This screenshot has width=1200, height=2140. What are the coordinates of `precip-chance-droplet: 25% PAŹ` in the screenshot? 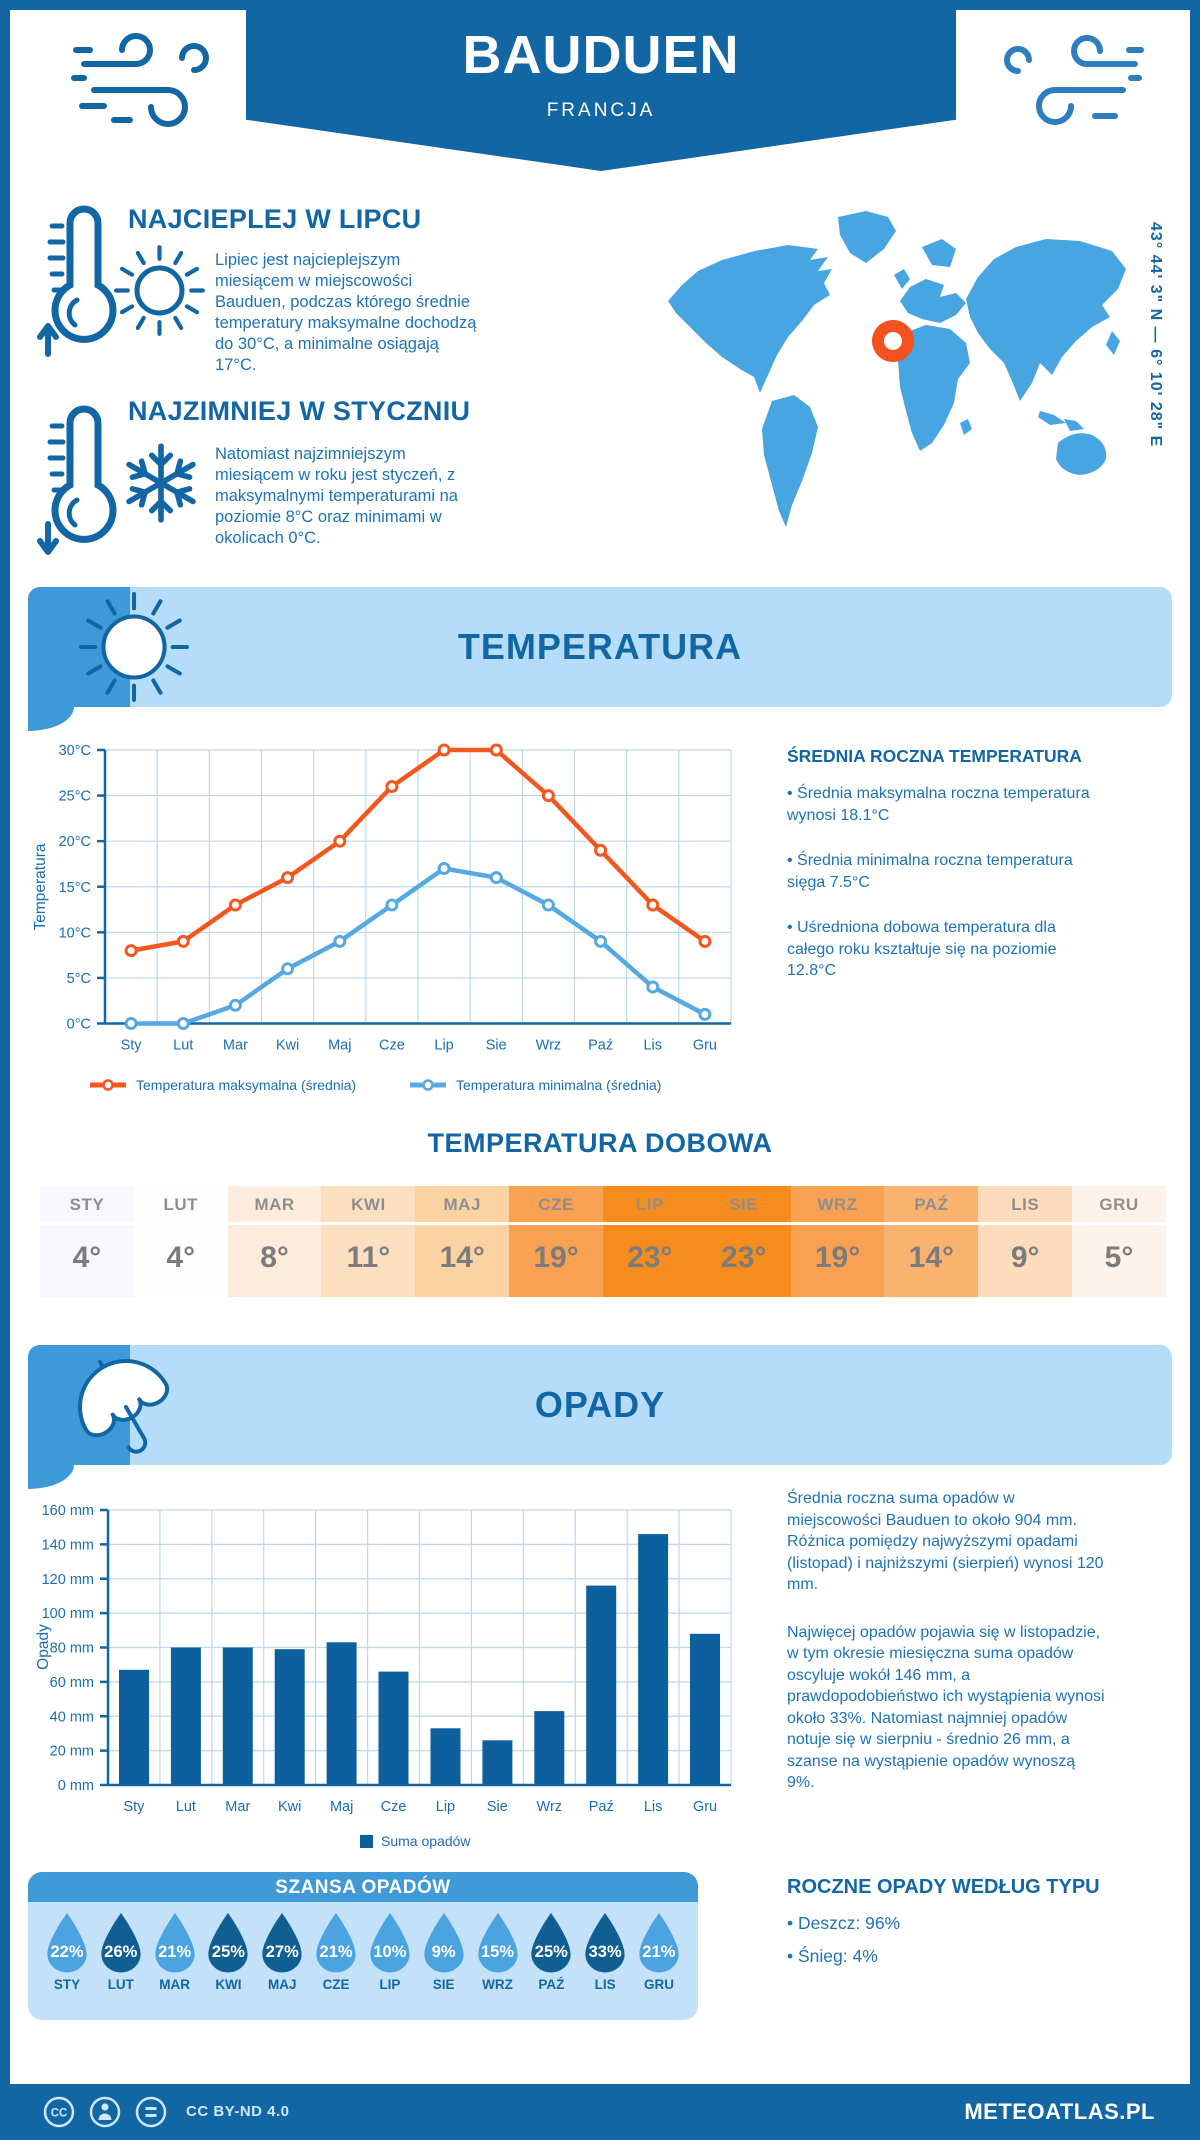 It's located at (551, 1952).